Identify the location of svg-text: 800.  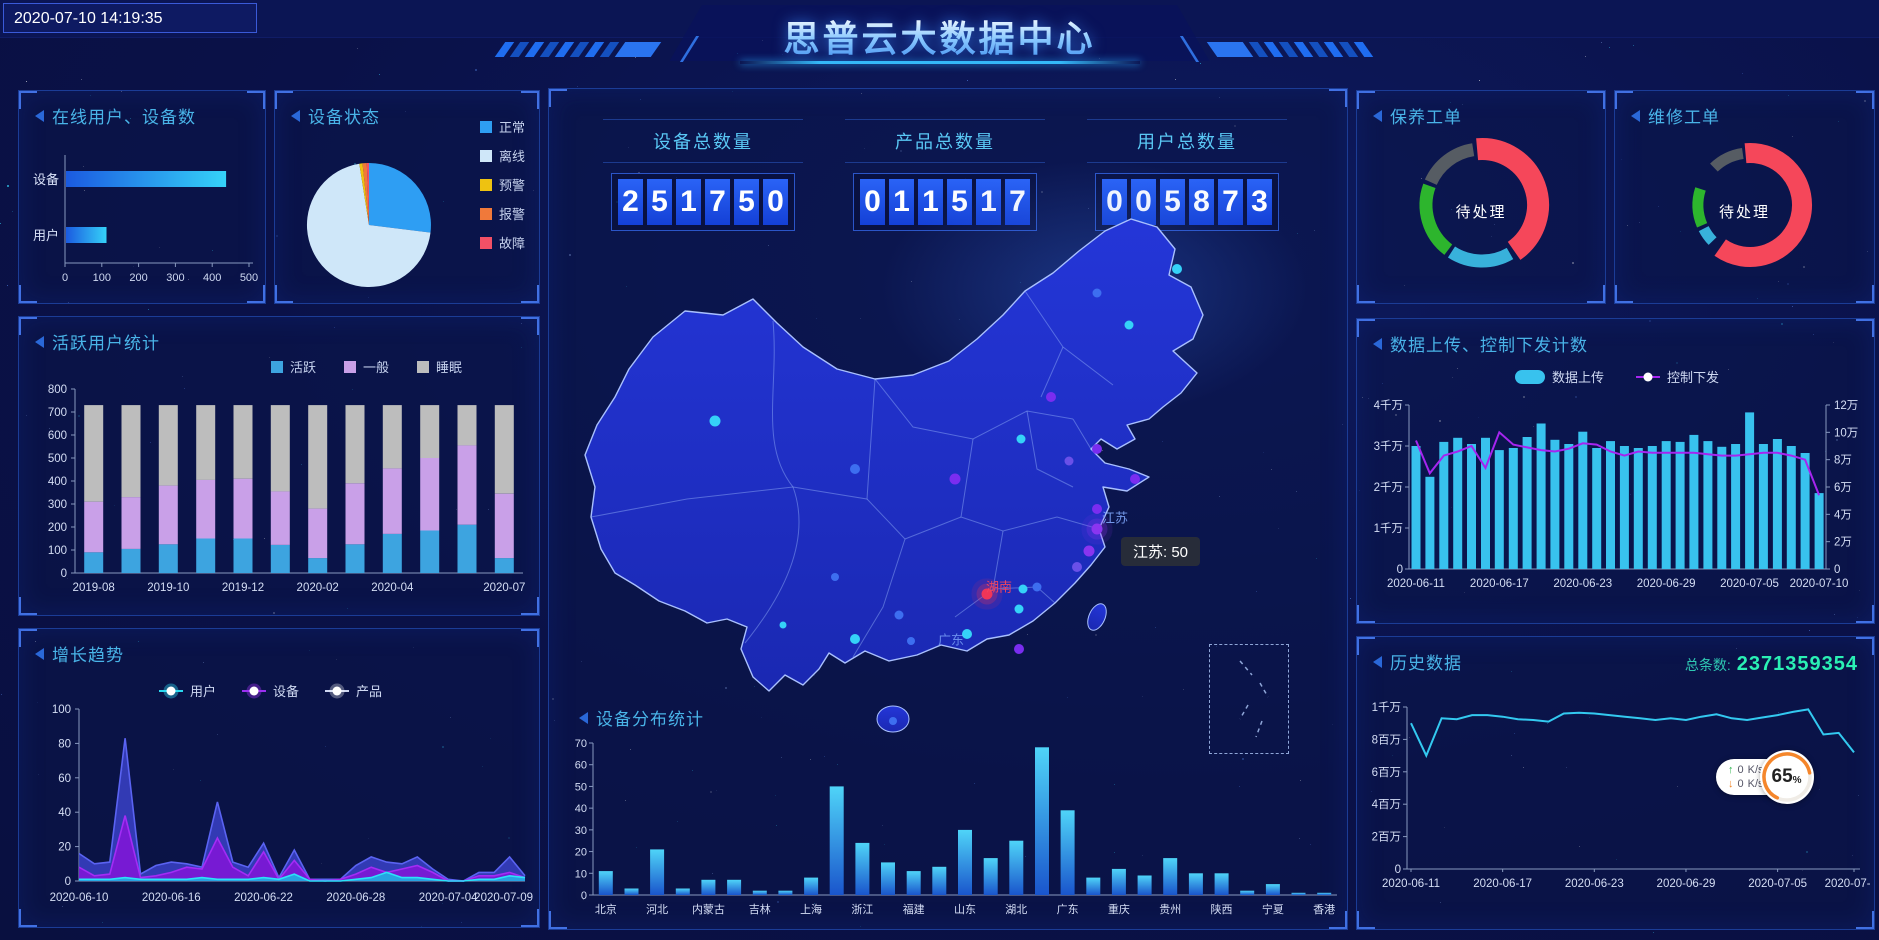
(57, 390).